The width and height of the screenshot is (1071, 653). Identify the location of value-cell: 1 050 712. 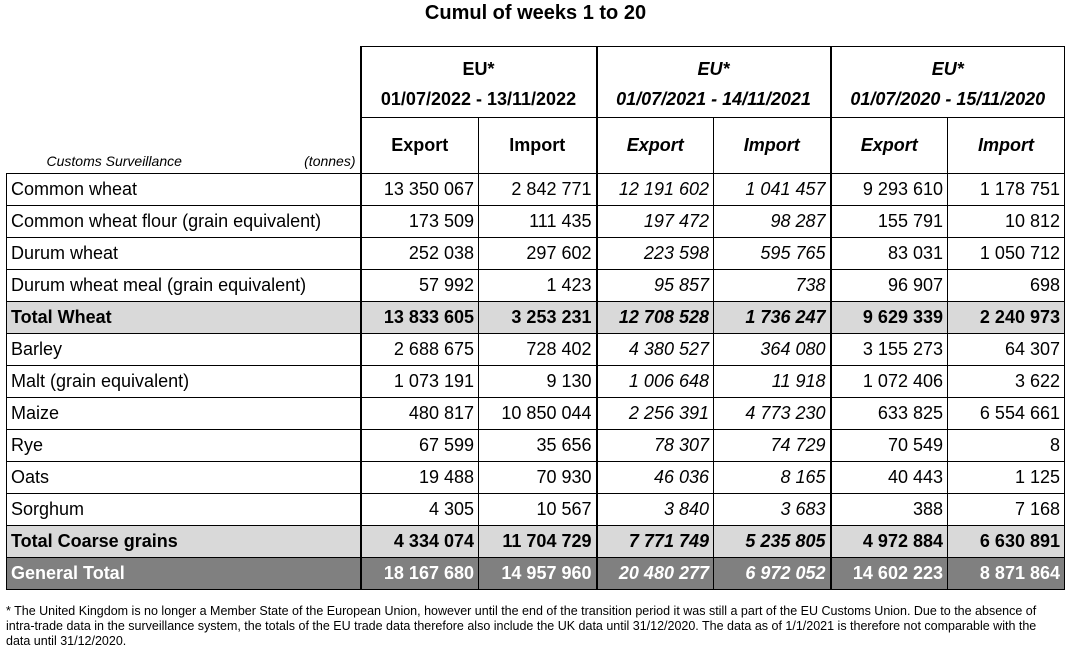
(1006, 253).